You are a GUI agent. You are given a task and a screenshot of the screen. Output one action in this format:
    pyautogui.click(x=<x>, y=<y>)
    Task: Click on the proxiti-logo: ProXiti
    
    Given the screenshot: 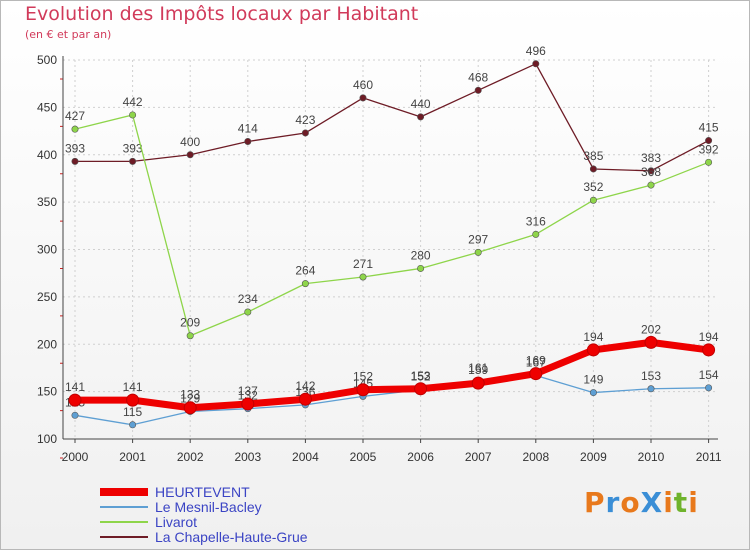 What is the action you would take?
    pyautogui.click(x=641, y=502)
    